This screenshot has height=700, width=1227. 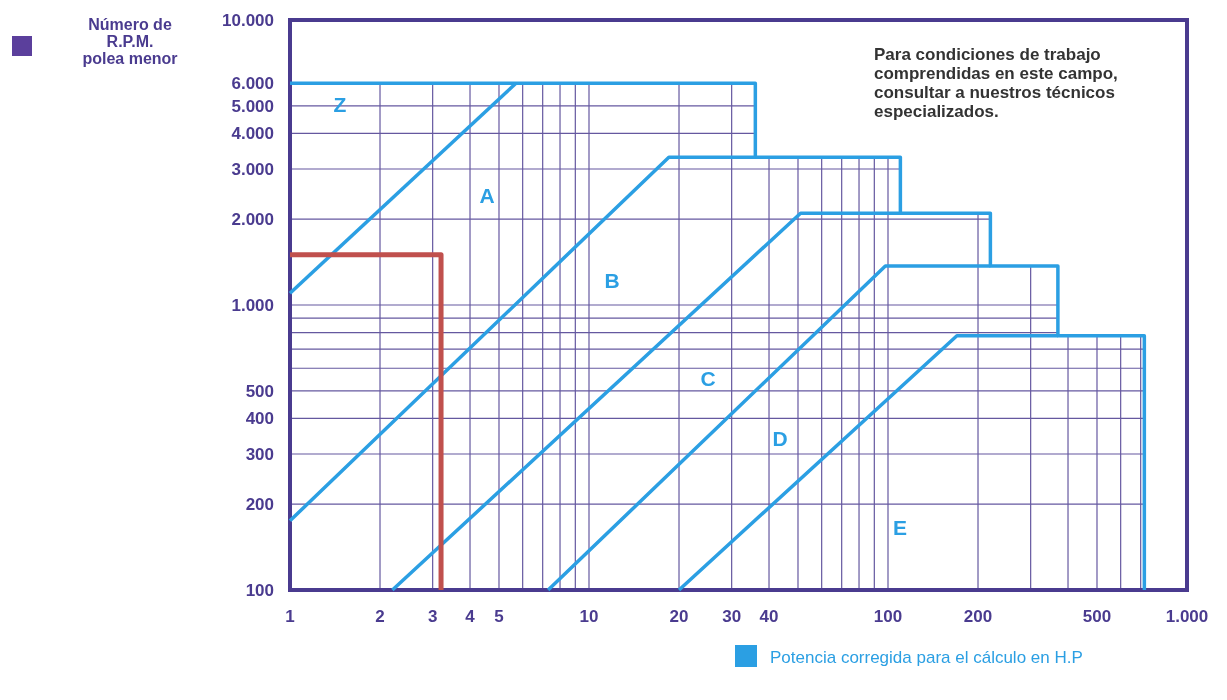 I want to click on y-tick-label: 3.000, so click(x=252, y=170).